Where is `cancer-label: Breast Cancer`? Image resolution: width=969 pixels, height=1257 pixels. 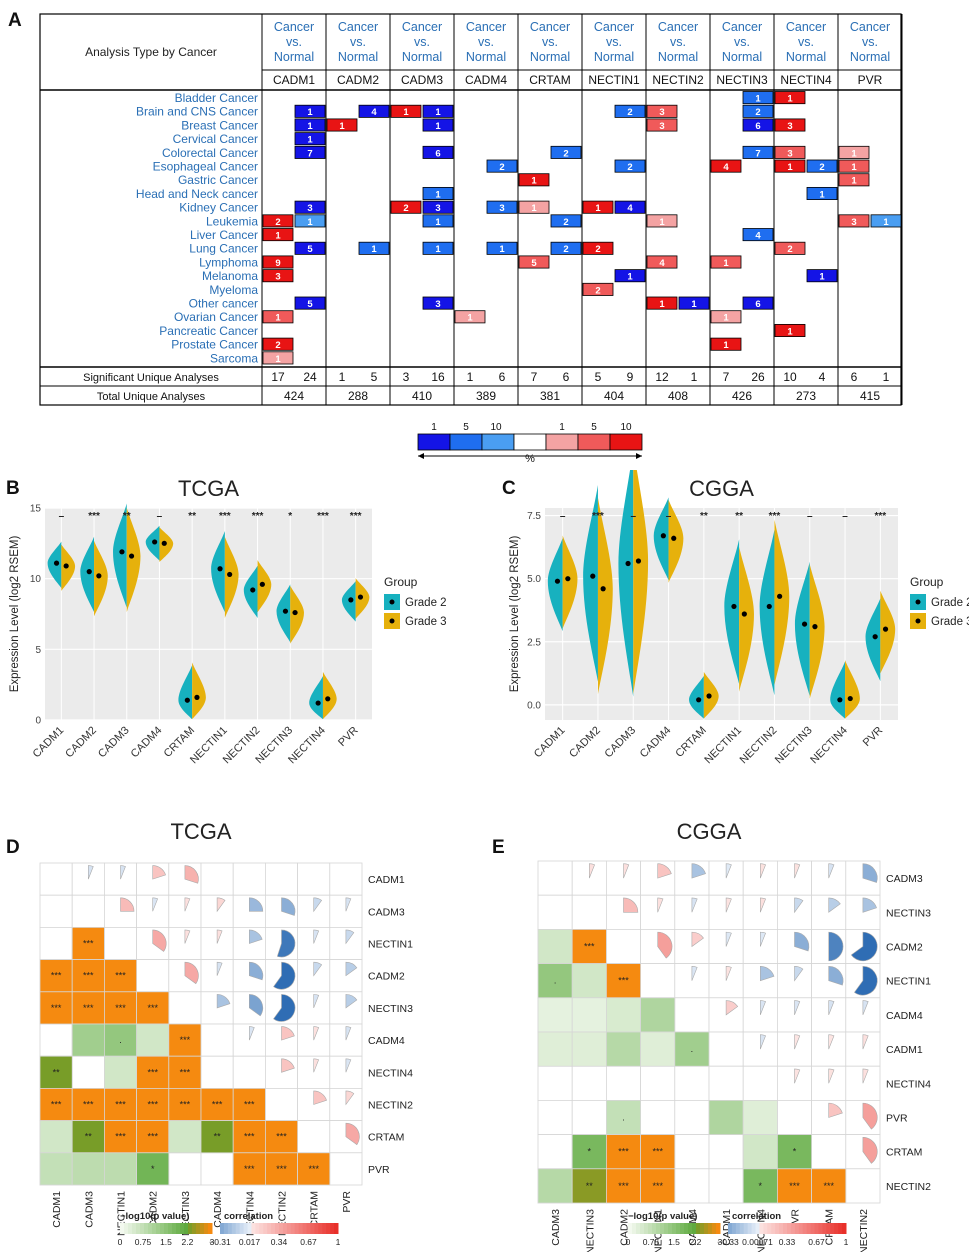 cancer-label: Breast Cancer is located at coordinates (219, 125).